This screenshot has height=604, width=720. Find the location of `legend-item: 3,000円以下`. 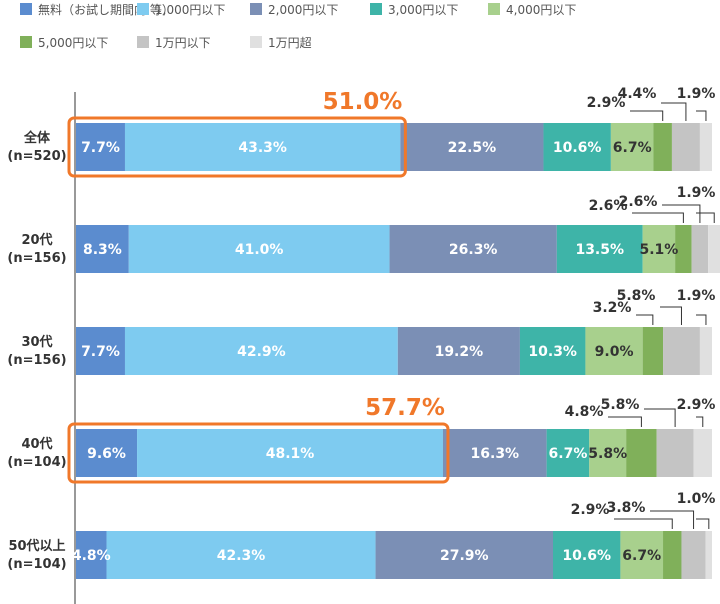

legend-item: 3,000円以下 is located at coordinates (414, 10).